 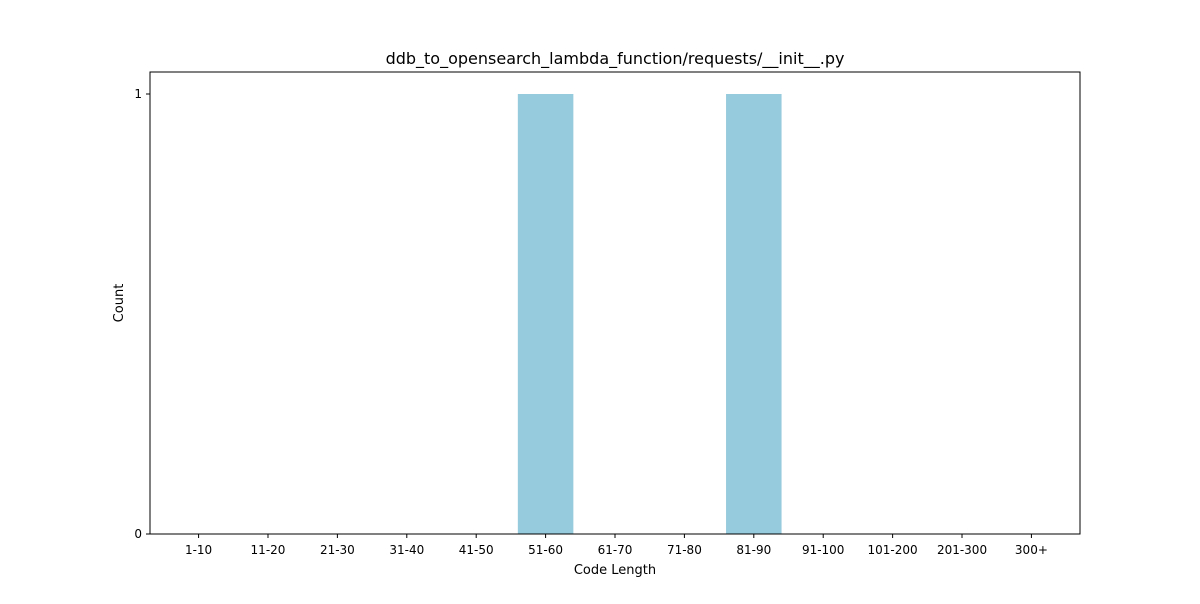 I want to click on x-tick-label: 300+, so click(x=1031, y=550).